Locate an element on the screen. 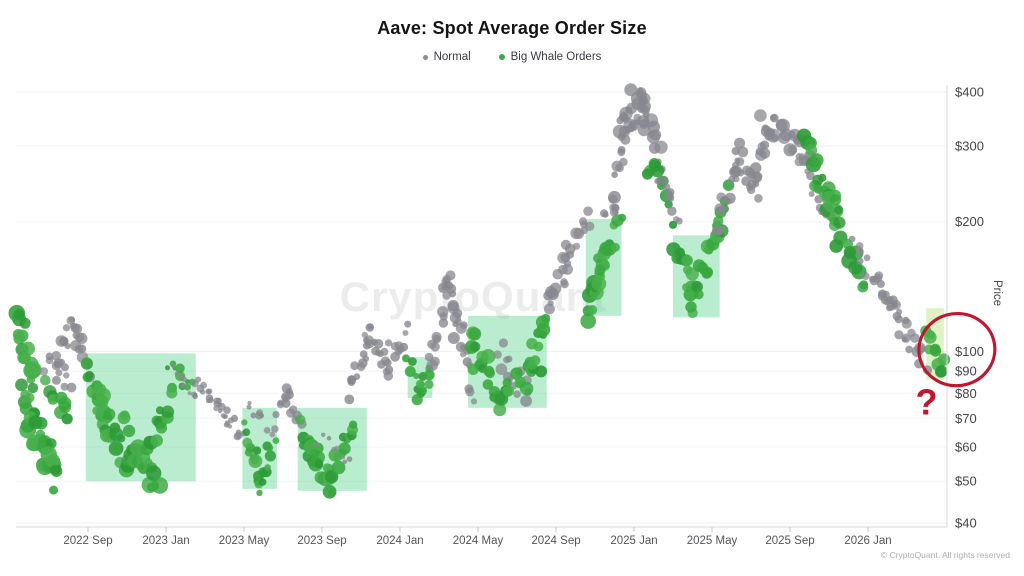 This screenshot has width=1024, height=576. x-tick-label: 2023 May is located at coordinates (244, 541).